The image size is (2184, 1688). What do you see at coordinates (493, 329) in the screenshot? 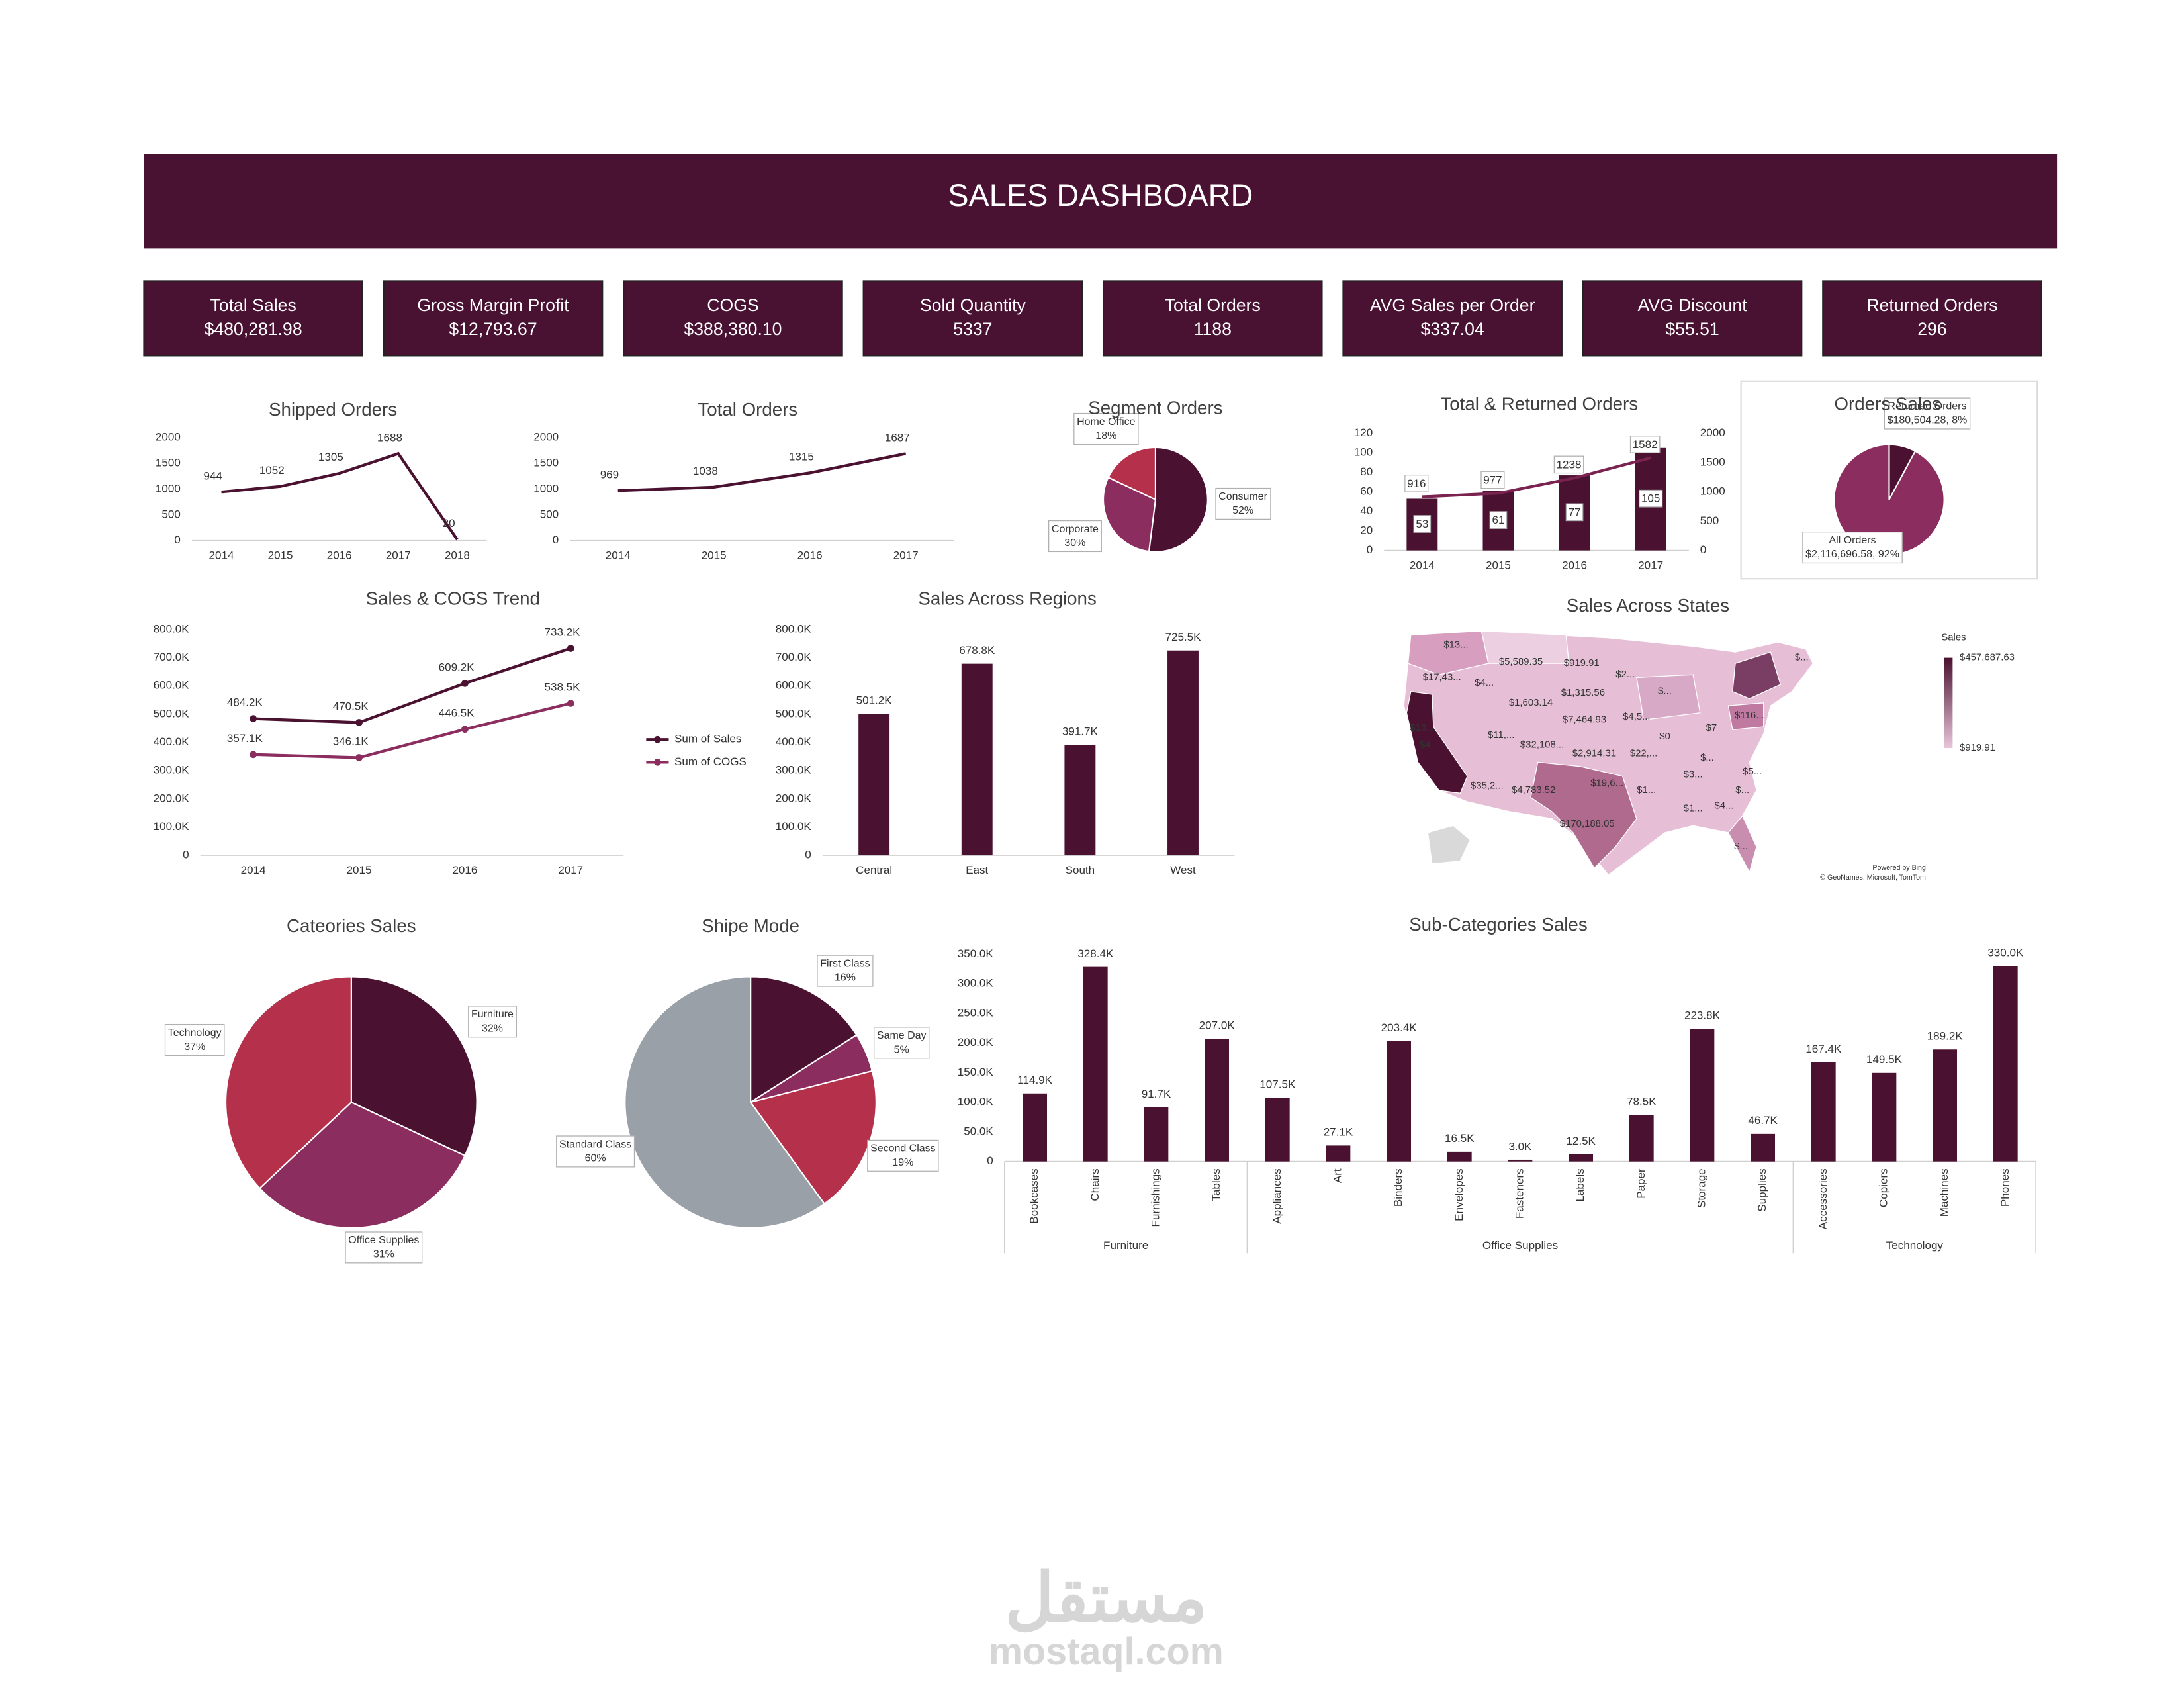
I see `kpi-value: $12,793.67` at bounding box center [493, 329].